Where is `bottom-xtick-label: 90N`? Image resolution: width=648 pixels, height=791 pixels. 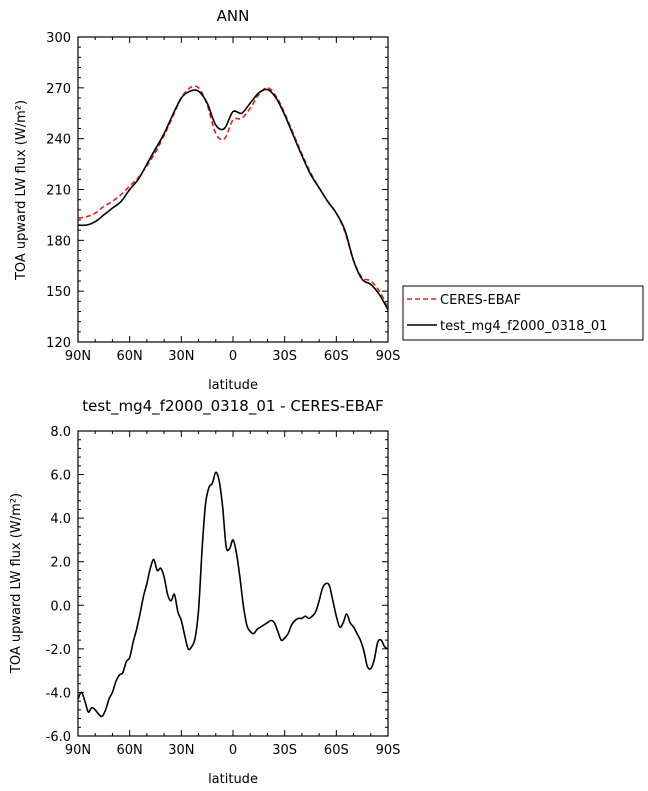 bottom-xtick-label: 90N is located at coordinates (78, 750).